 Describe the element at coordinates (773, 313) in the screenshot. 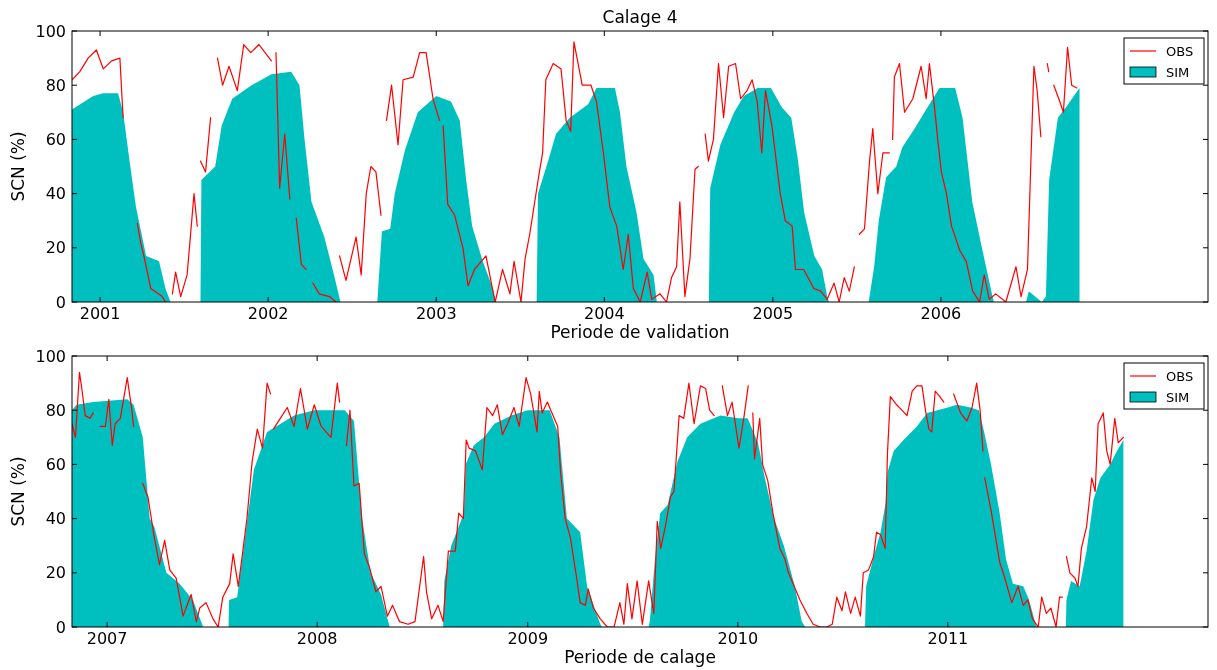

I see `x-tick-label: 2005` at that location.